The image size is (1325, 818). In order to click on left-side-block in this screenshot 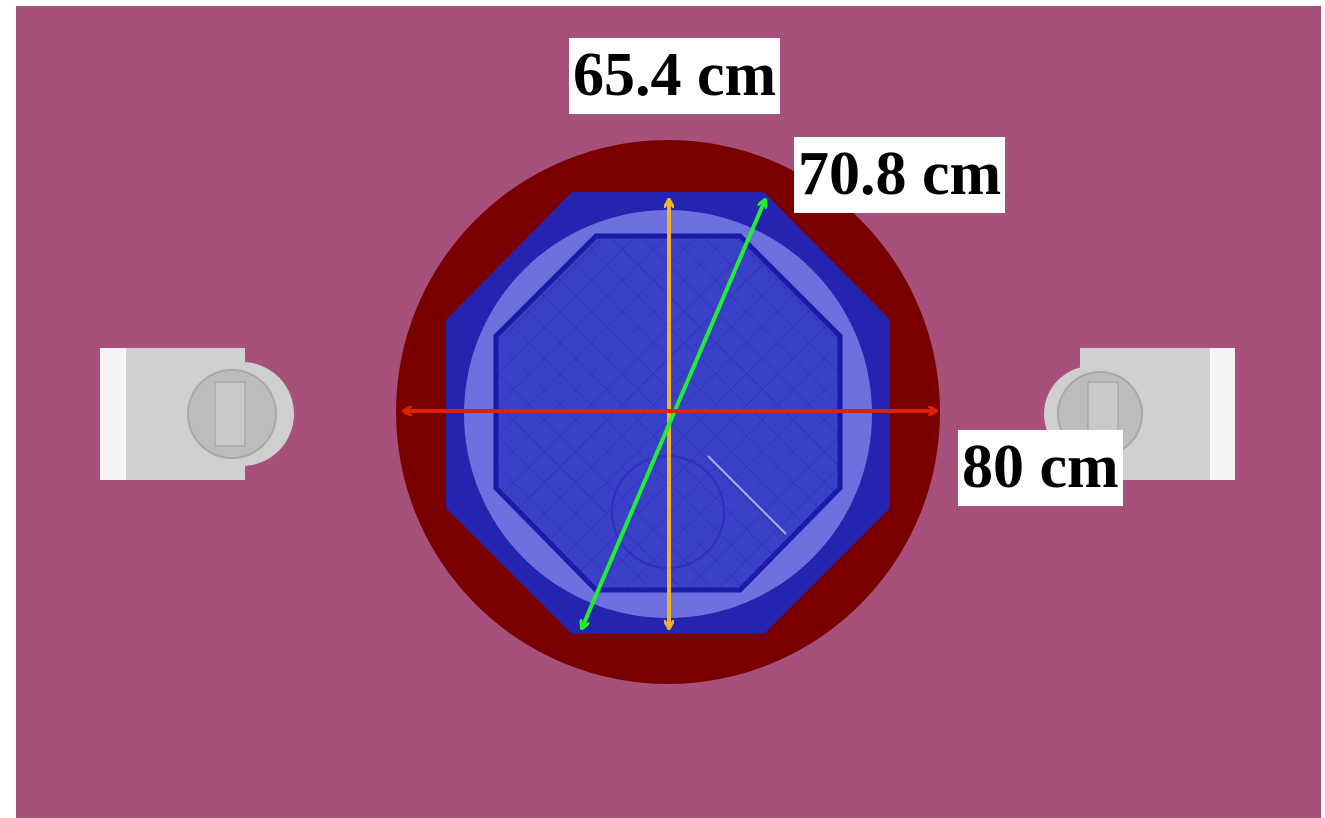, I will do `click(197, 414)`.